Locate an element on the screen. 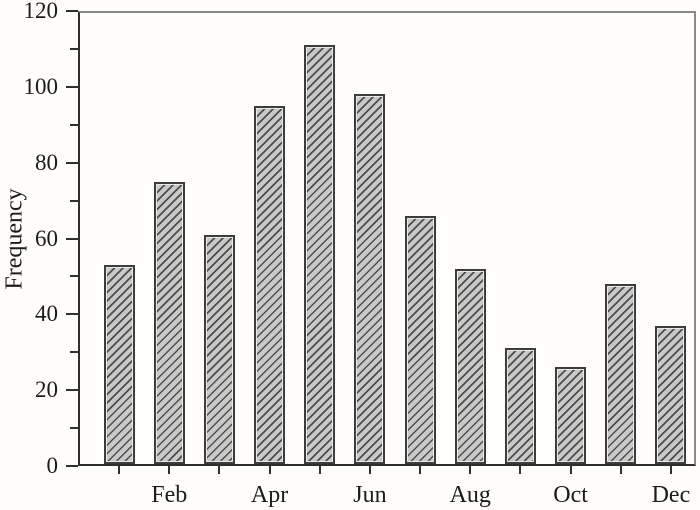 This screenshot has width=700, height=510. x-tick-label: Apr is located at coordinates (269, 495).